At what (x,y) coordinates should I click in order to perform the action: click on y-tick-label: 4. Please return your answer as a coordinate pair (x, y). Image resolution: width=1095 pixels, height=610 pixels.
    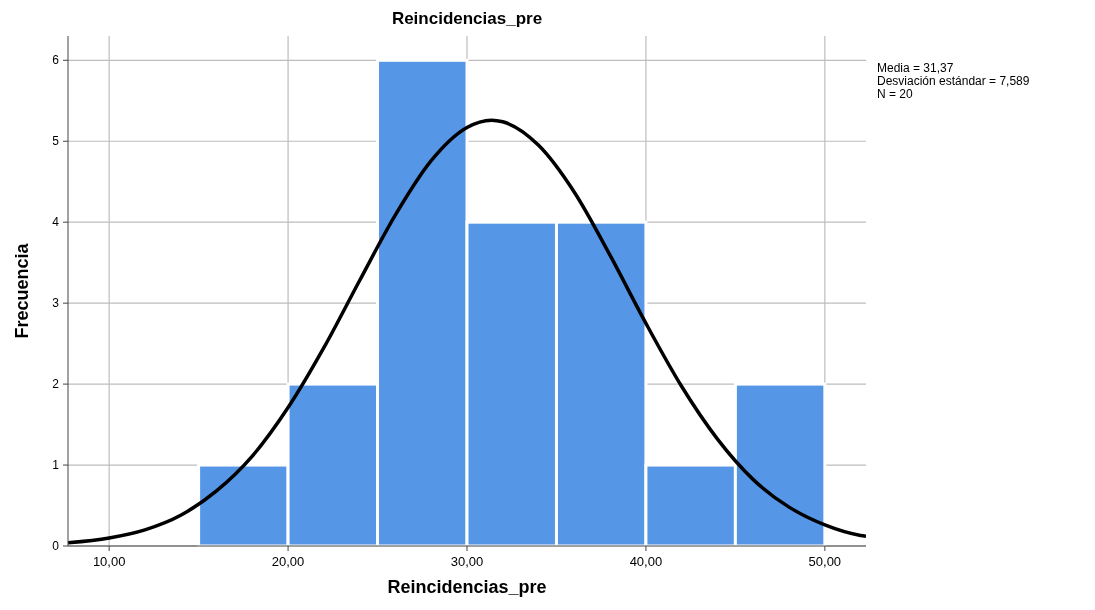
    Looking at the image, I should click on (56, 222).